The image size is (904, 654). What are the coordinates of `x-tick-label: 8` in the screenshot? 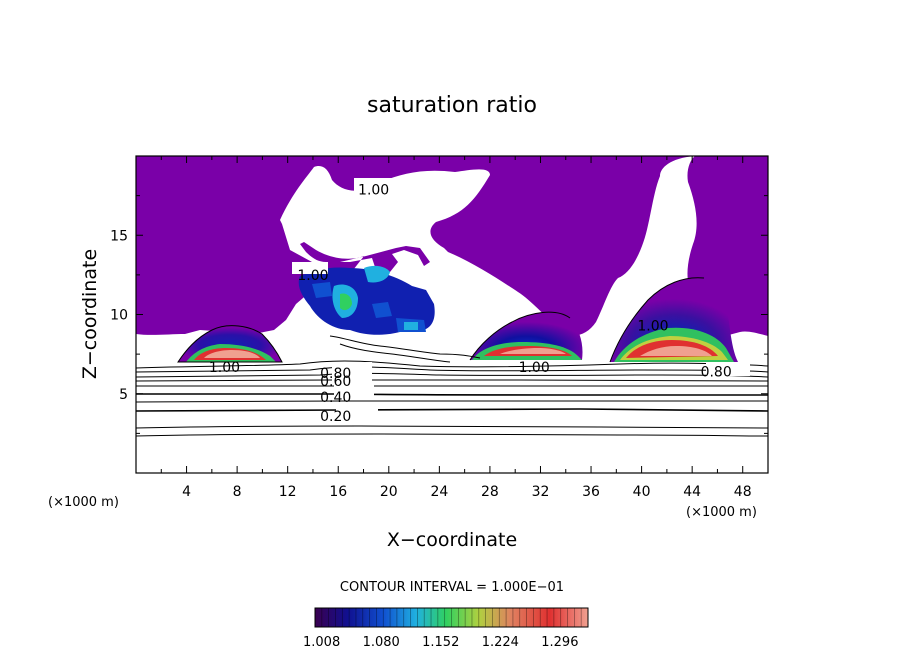 It's located at (237, 492).